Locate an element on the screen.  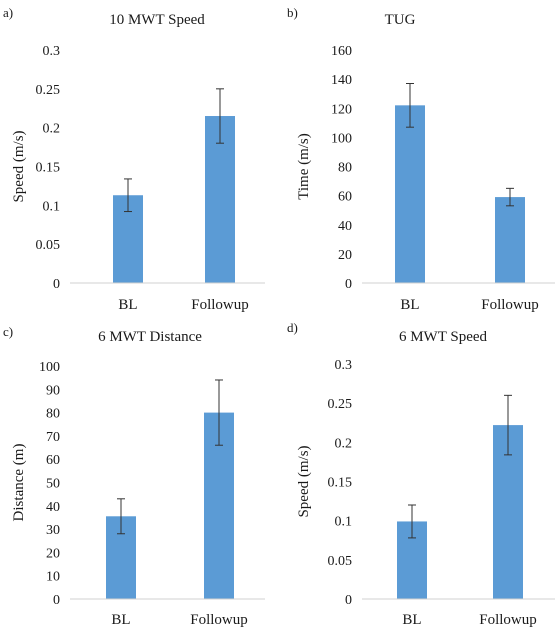
chart-title: 6 MWT Speed is located at coordinates (443, 337).